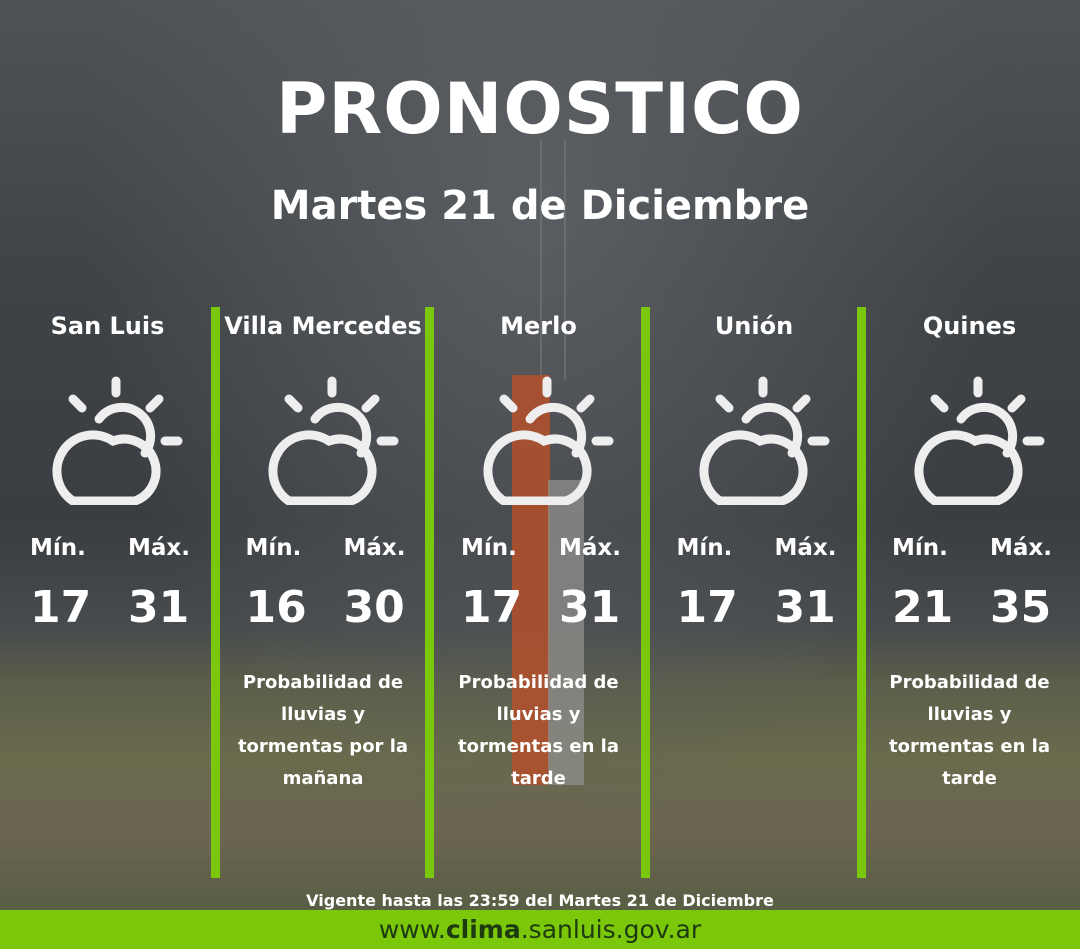 The width and height of the screenshot is (1080, 949). I want to click on footer-url: www.clima.sanluis.gov.ar, so click(540, 929).